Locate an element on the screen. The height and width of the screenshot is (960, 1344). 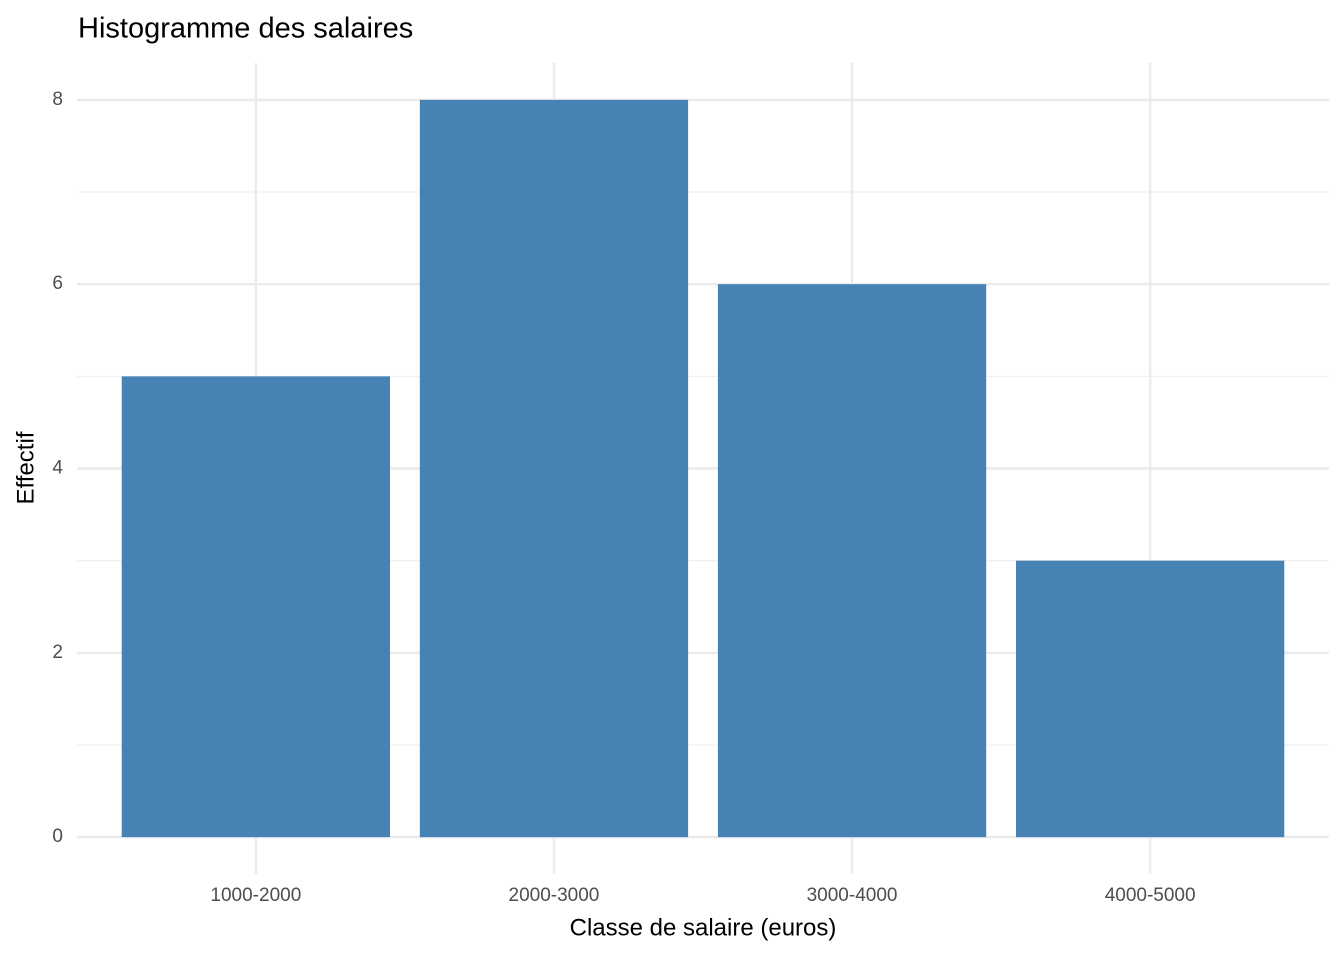
y-tick-label: 8 is located at coordinates (57, 99).